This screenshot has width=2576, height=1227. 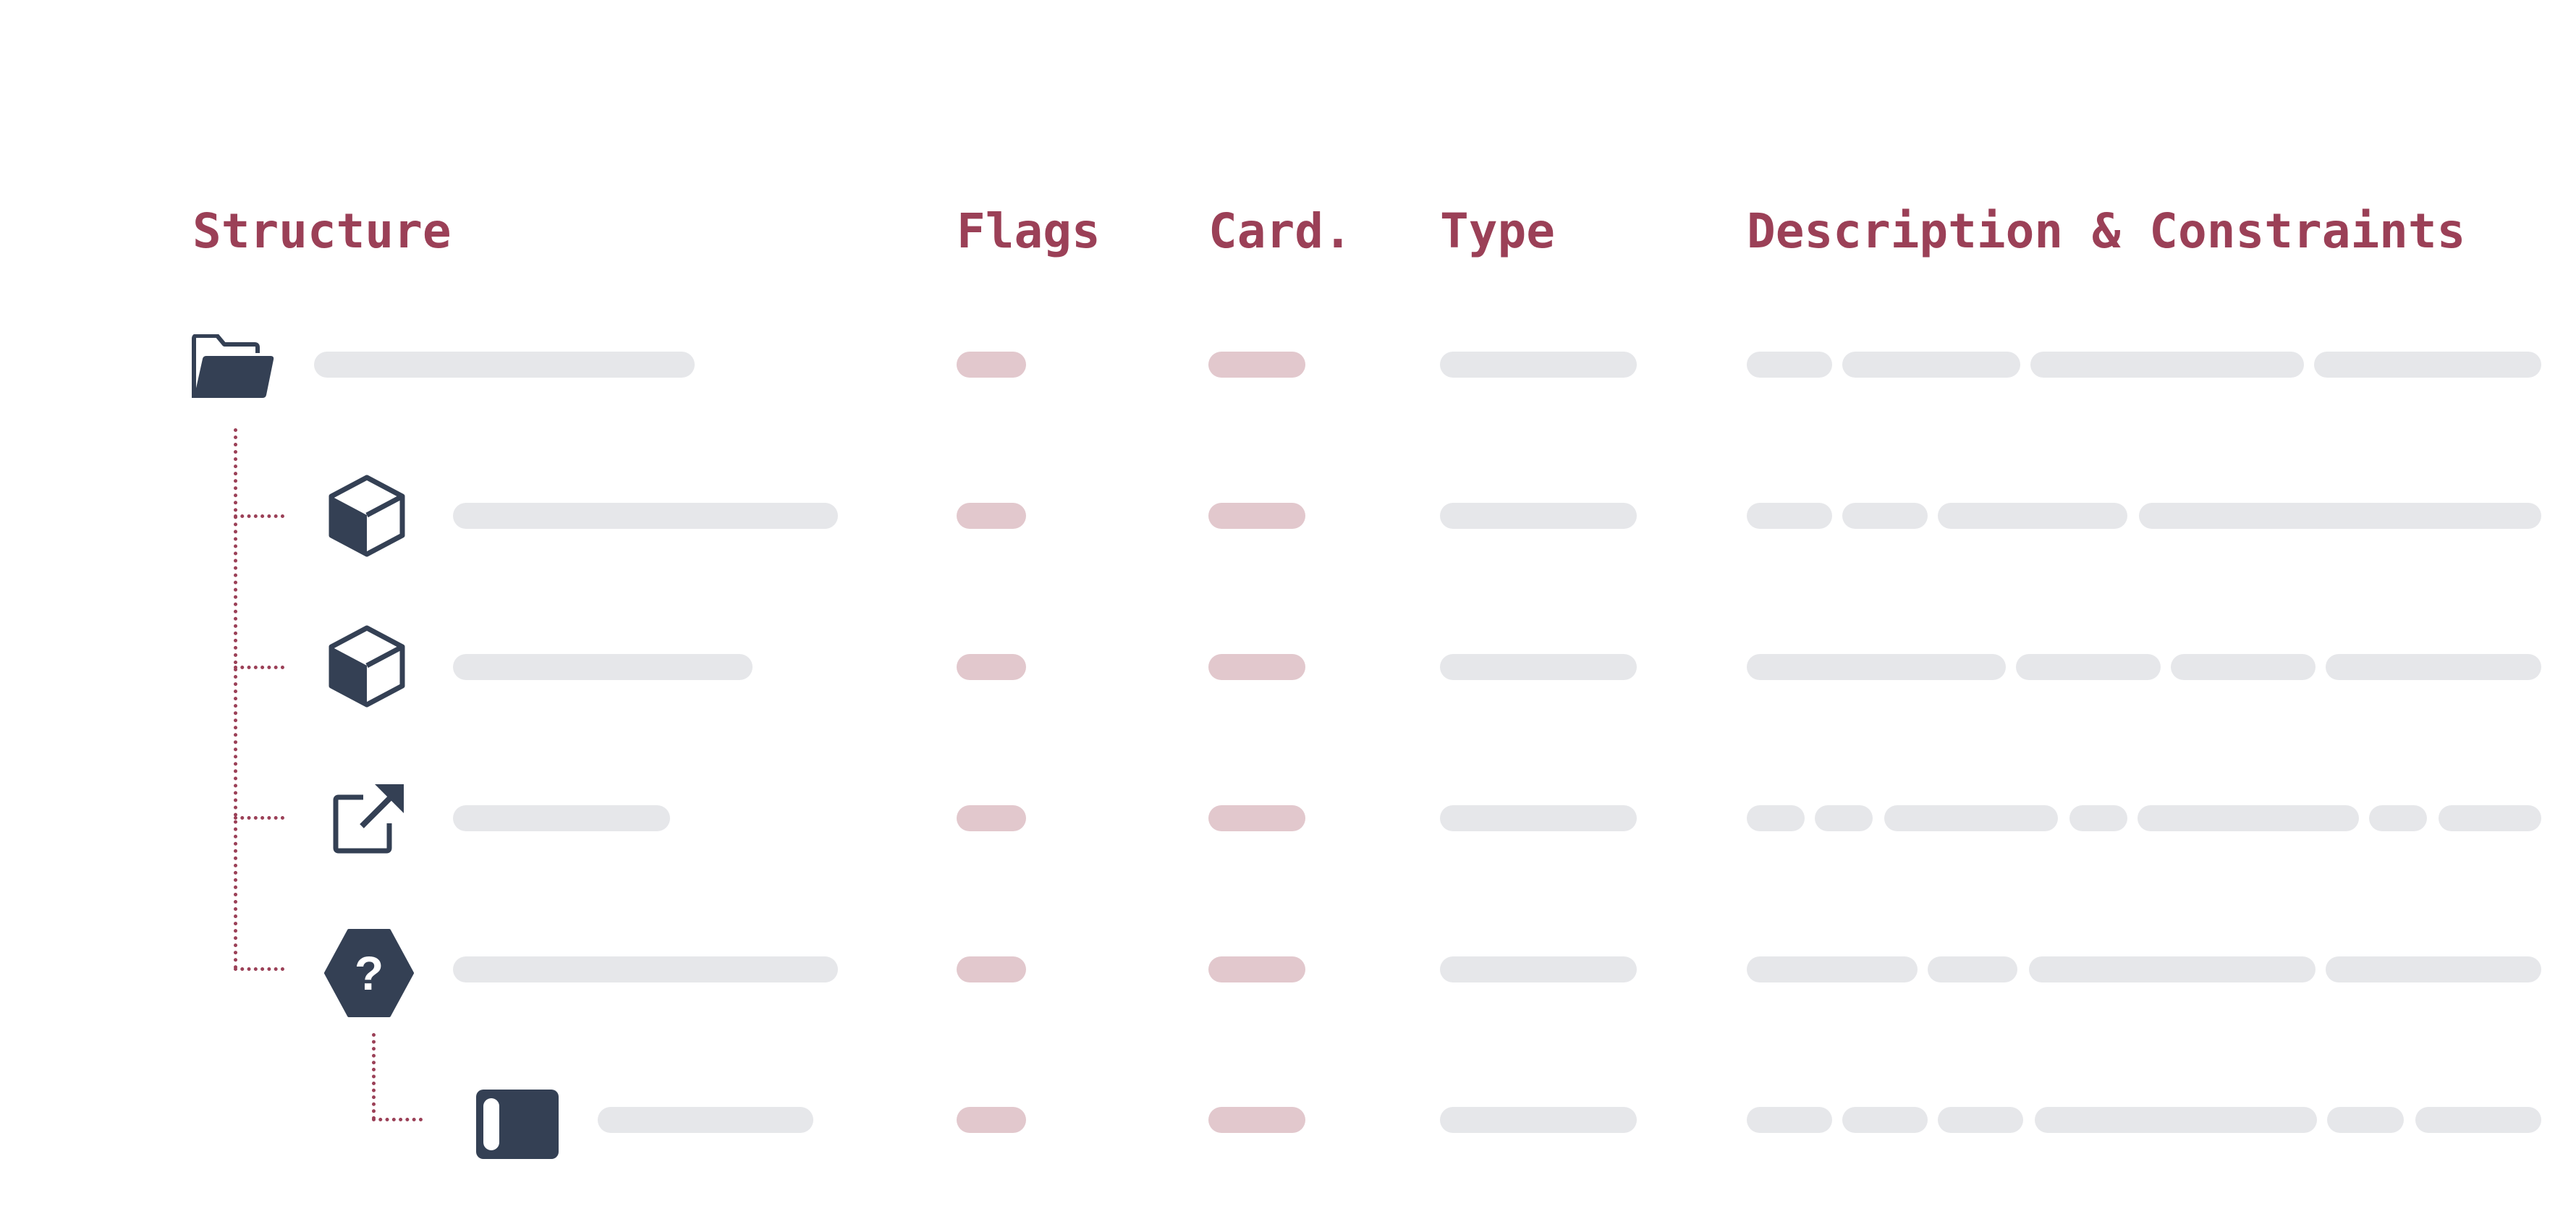 I want to click on header-cardinality: Card., so click(x=1280, y=231).